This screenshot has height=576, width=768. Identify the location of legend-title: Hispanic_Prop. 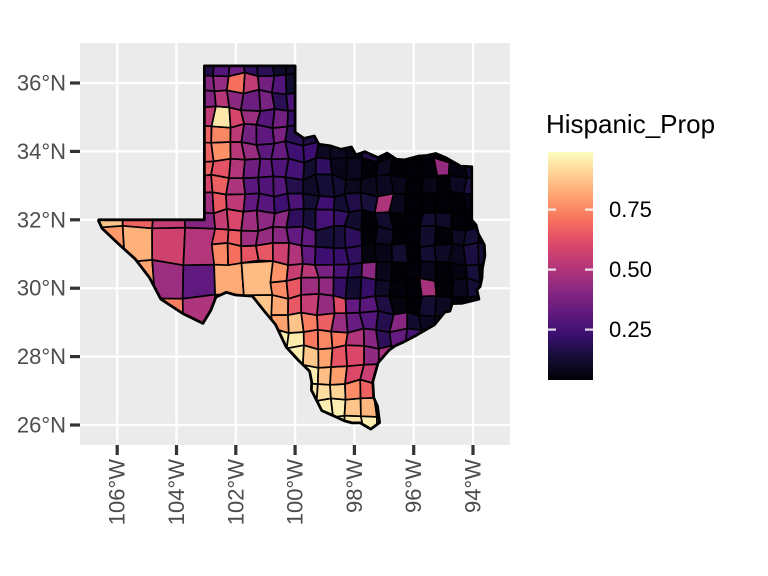
(630, 124).